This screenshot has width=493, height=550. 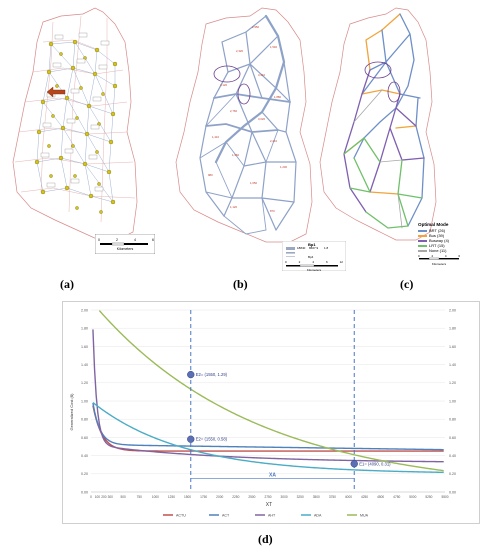 What do you see at coordinates (348, 497) in the screenshot?
I see `x-tick-label: 4000` at bounding box center [348, 497].